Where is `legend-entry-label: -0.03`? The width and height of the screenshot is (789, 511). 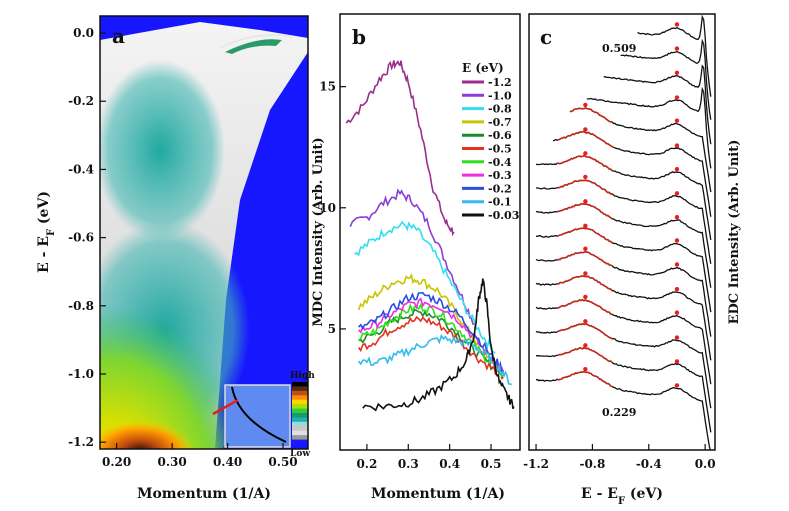 legend-entry-label: -0.03 is located at coordinates (503, 215).